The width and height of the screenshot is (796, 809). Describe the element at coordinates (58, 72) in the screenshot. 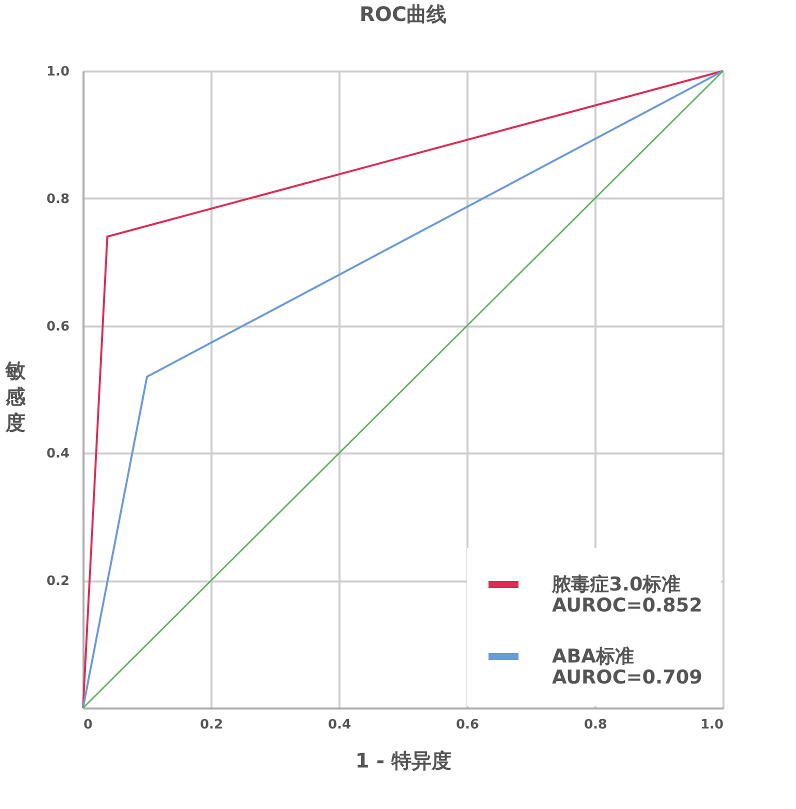

I see `y-tick-label: 1.0` at that location.